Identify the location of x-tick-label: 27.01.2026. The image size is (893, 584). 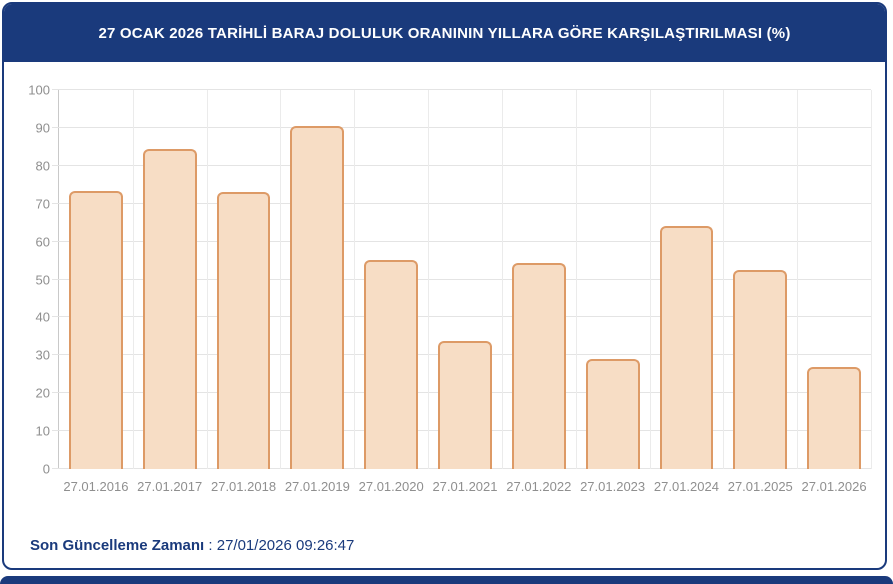
(834, 486).